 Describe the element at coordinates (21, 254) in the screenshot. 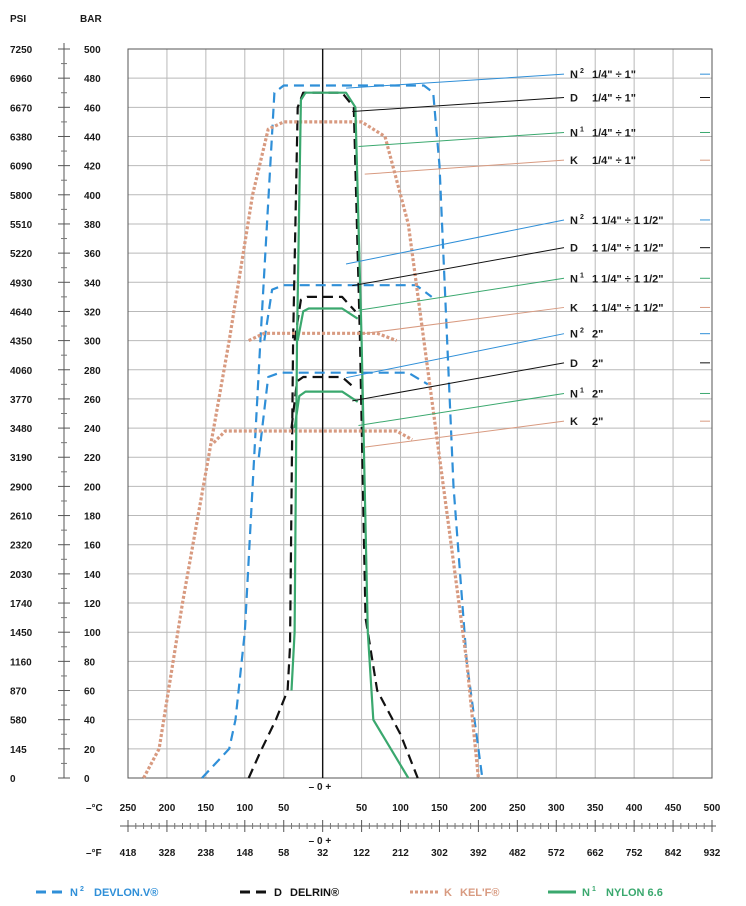

I see `psi-tick-label: 5220` at that location.